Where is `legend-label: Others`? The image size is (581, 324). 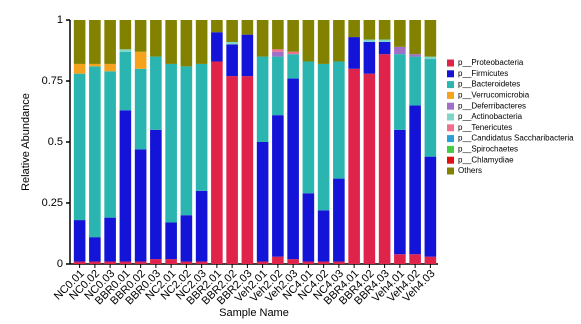 legend-label: Others is located at coordinates (470, 170).